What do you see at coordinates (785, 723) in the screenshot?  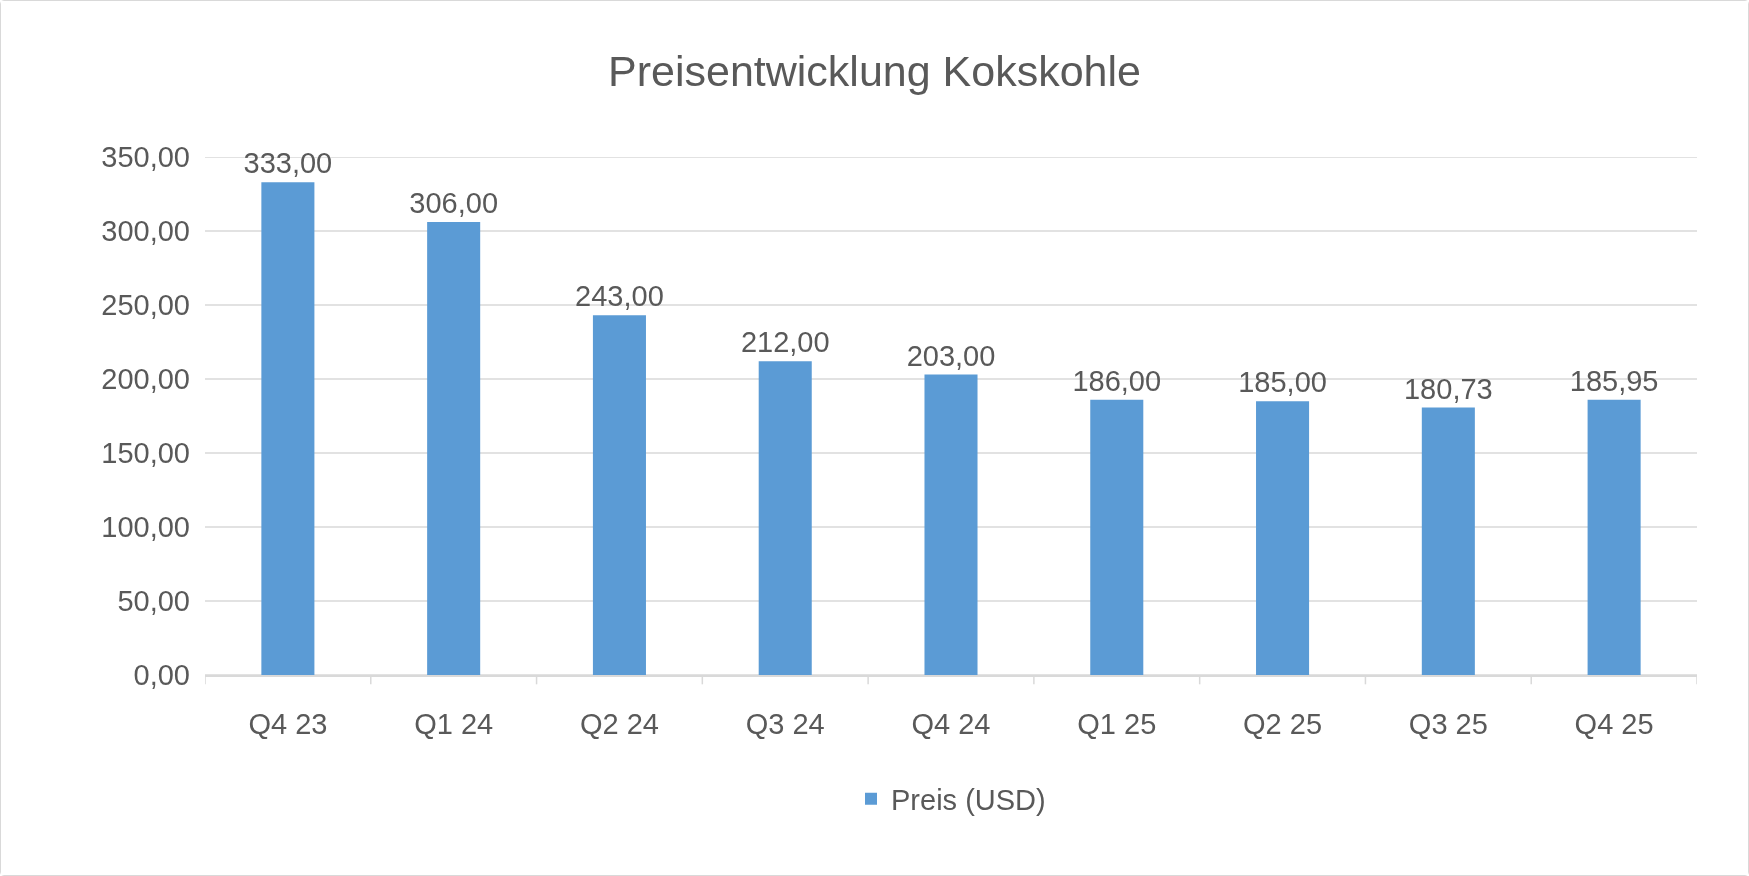 I see `x-tick-label: Q3 24` at bounding box center [785, 723].